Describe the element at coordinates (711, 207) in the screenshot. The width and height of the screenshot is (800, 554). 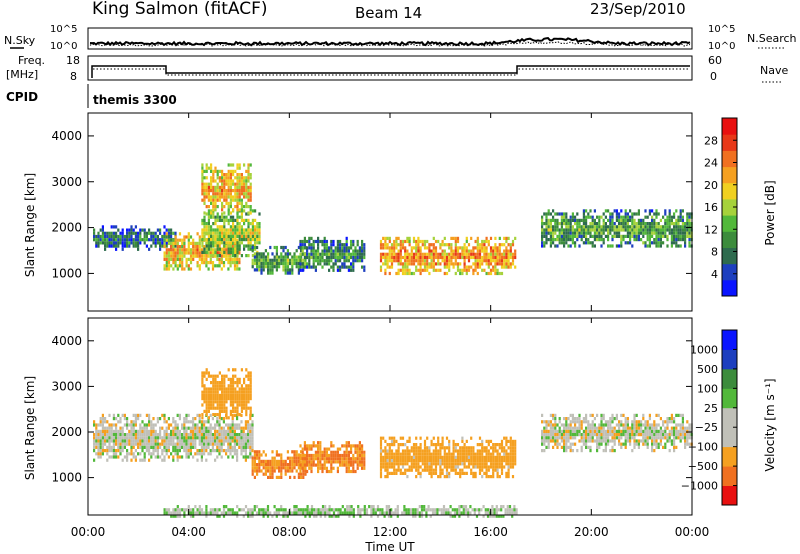
I see `colorbar-tick-label: 16` at that location.